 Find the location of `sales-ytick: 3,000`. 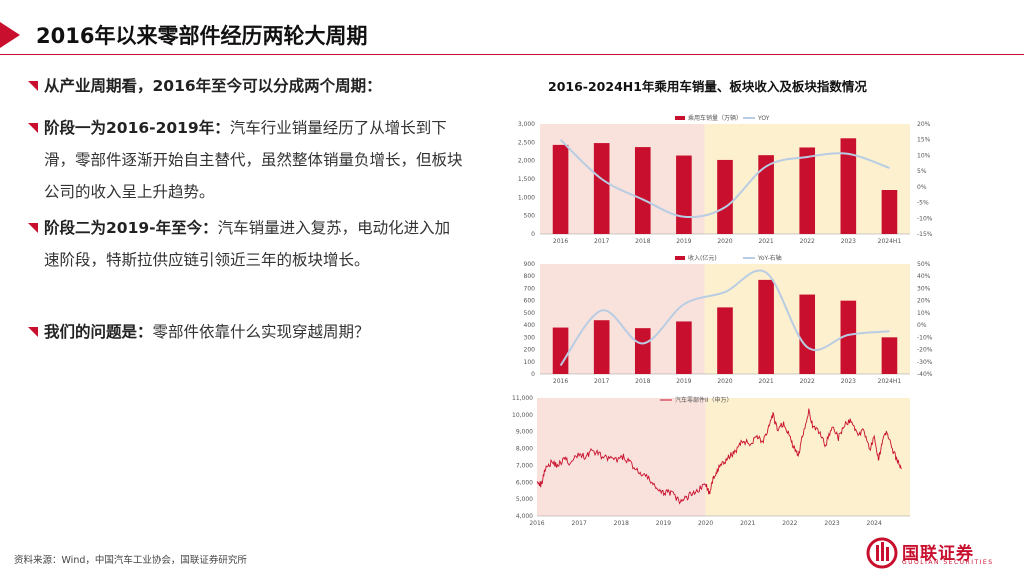

sales-ytick: 3,000 is located at coordinates (526, 124).